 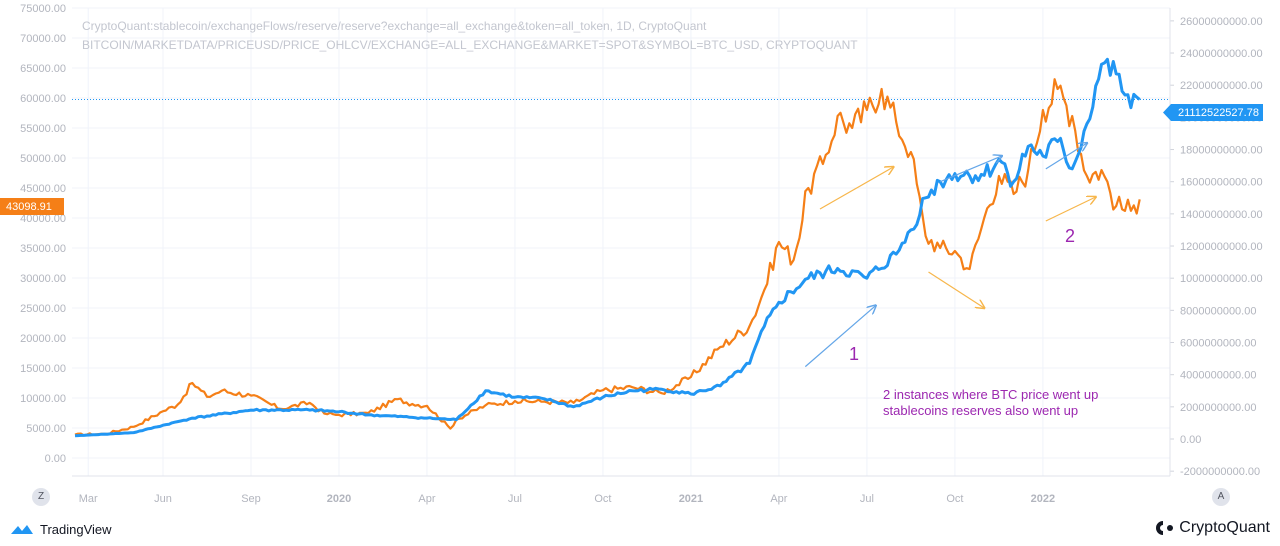 I want to click on right-tick-label: 6000000000.00, so click(x=1218, y=344).